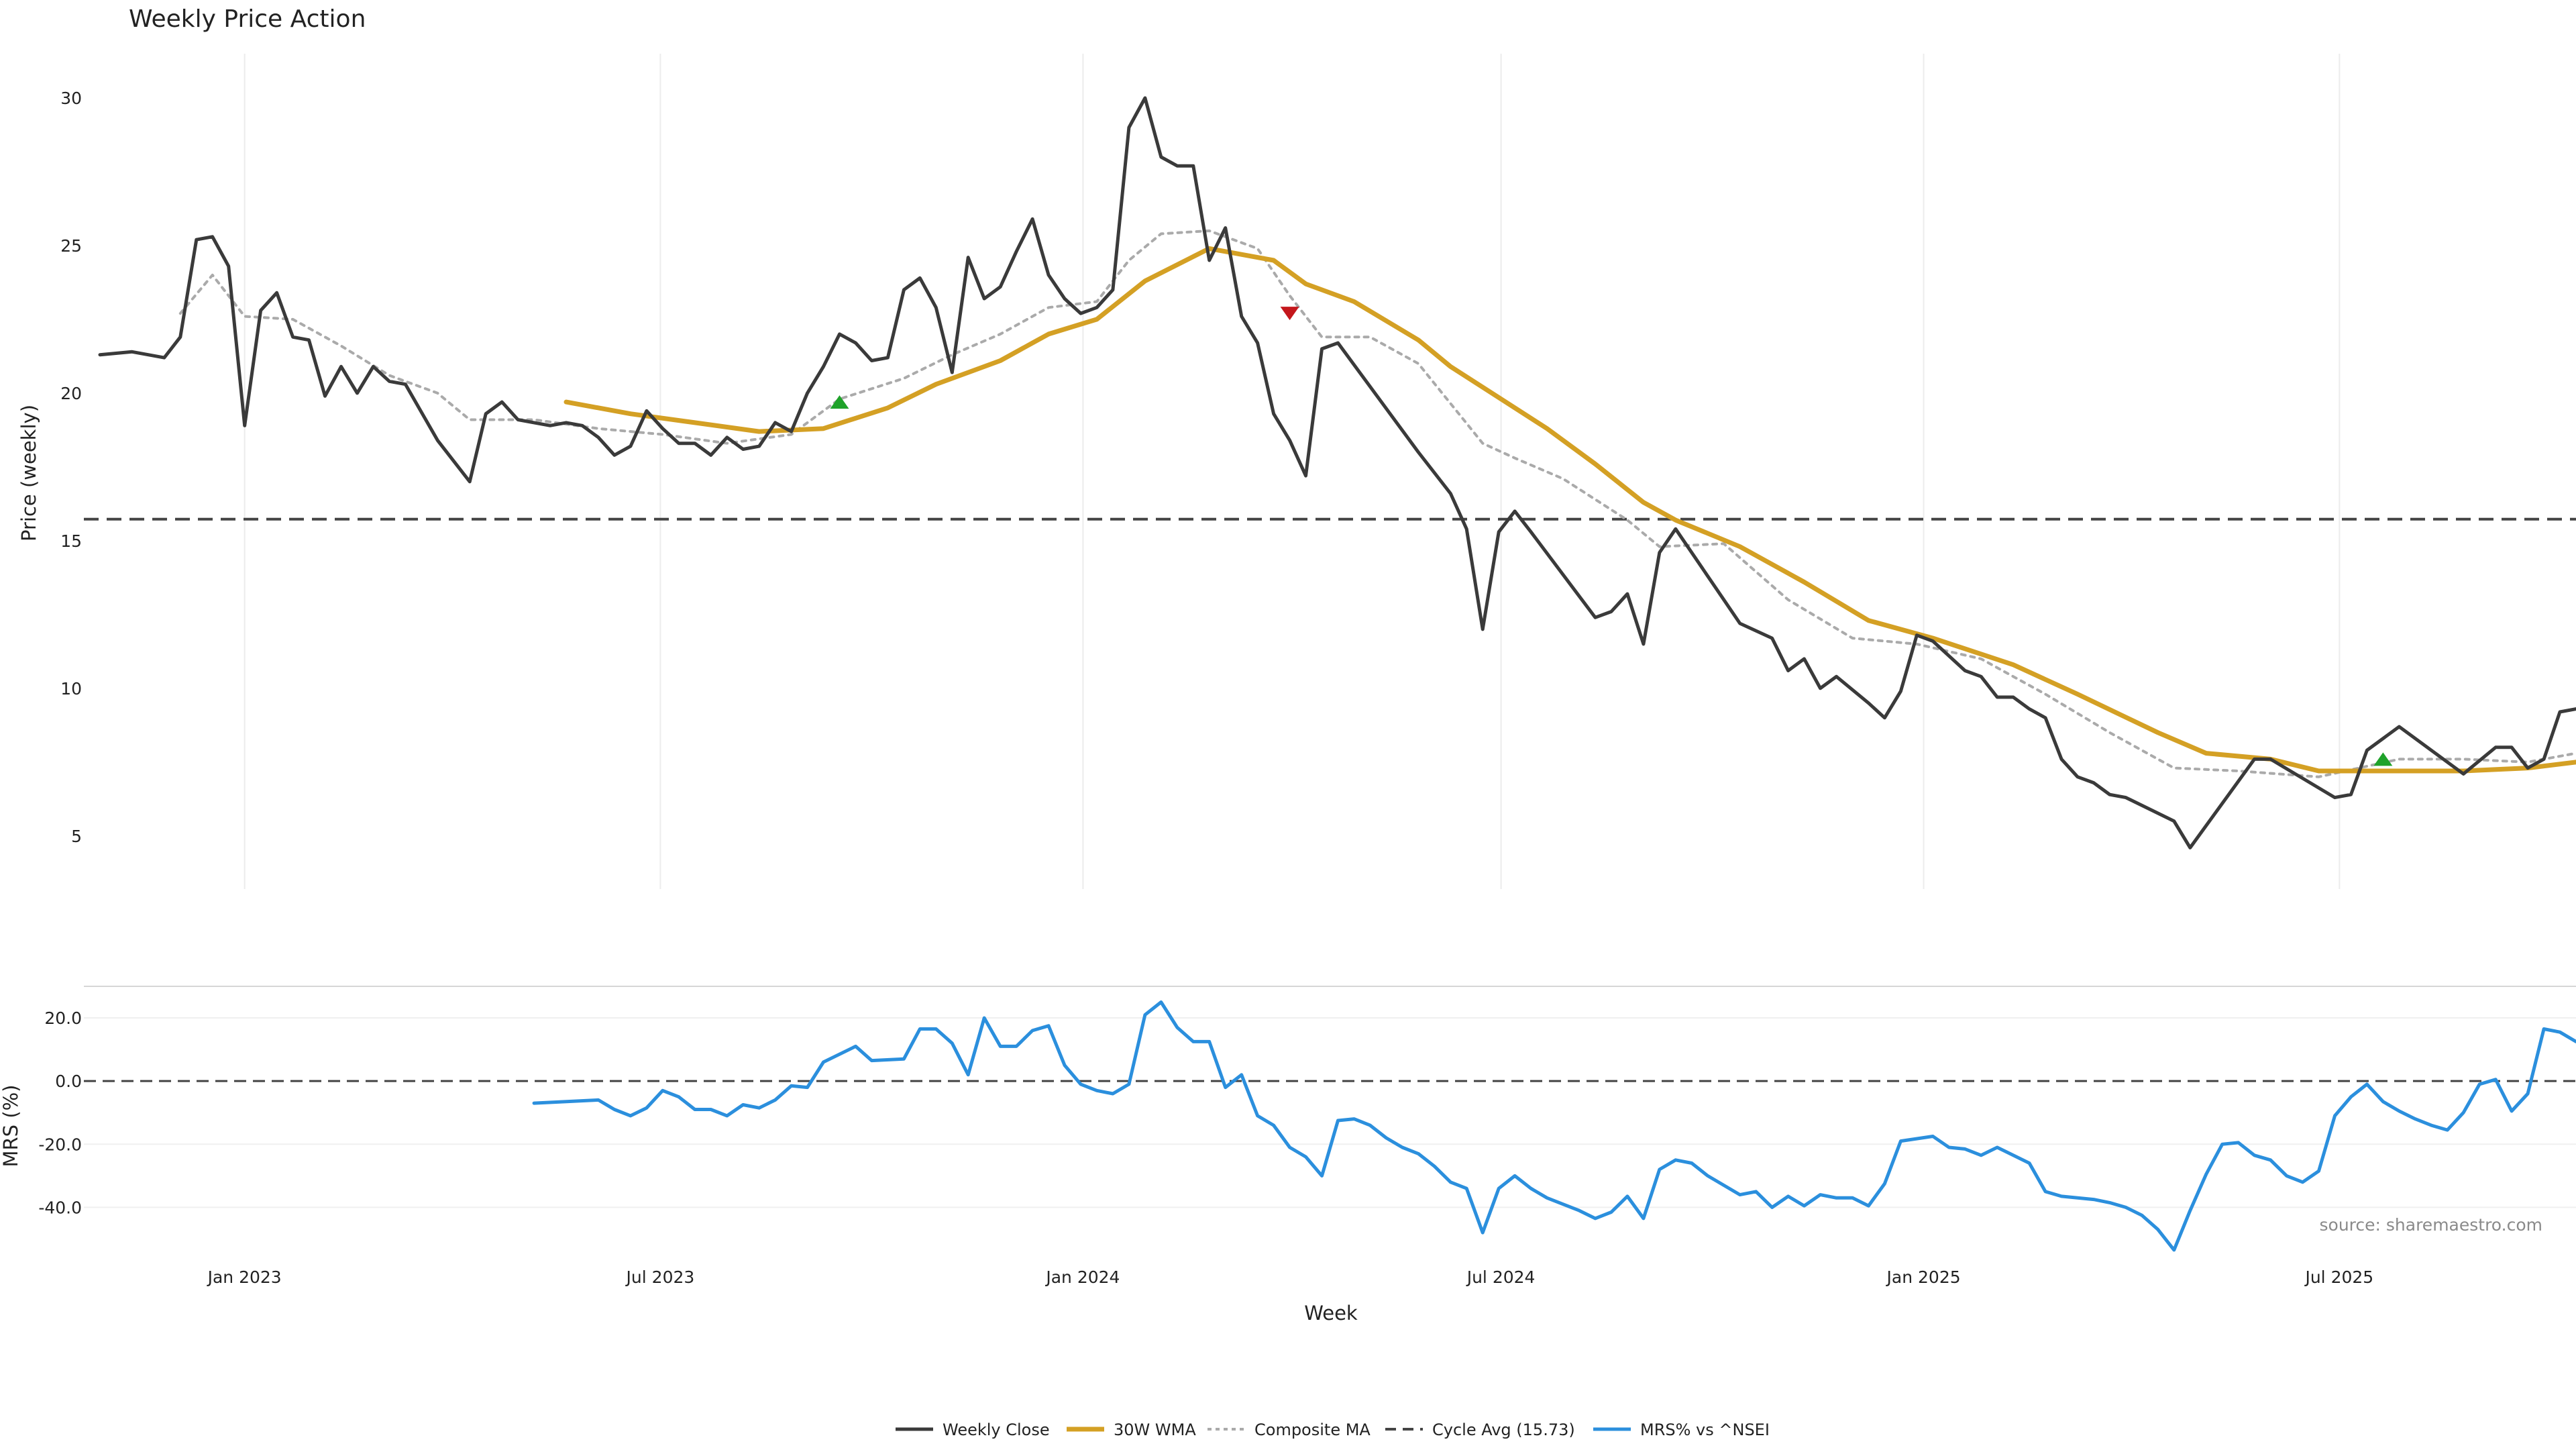  Describe the element at coordinates (1554, 1126) in the screenshot. I see `mrs-line` at that location.